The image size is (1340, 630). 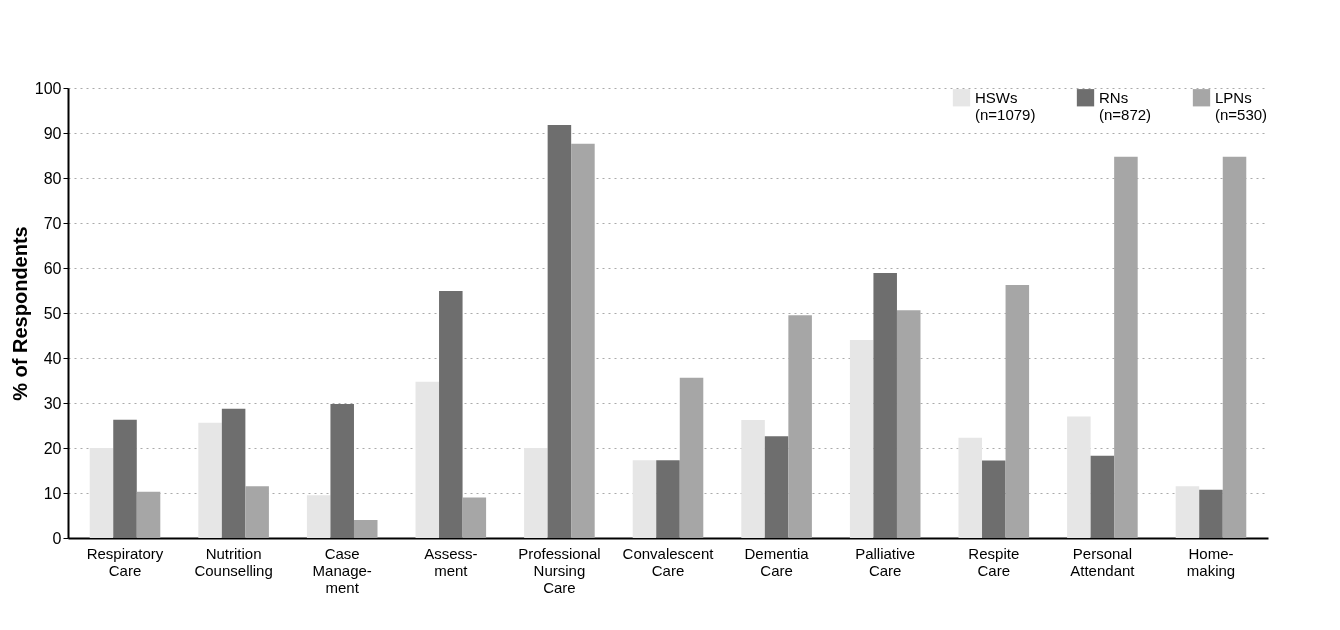 I want to click on y-tick-label: 20, so click(x=52, y=448).